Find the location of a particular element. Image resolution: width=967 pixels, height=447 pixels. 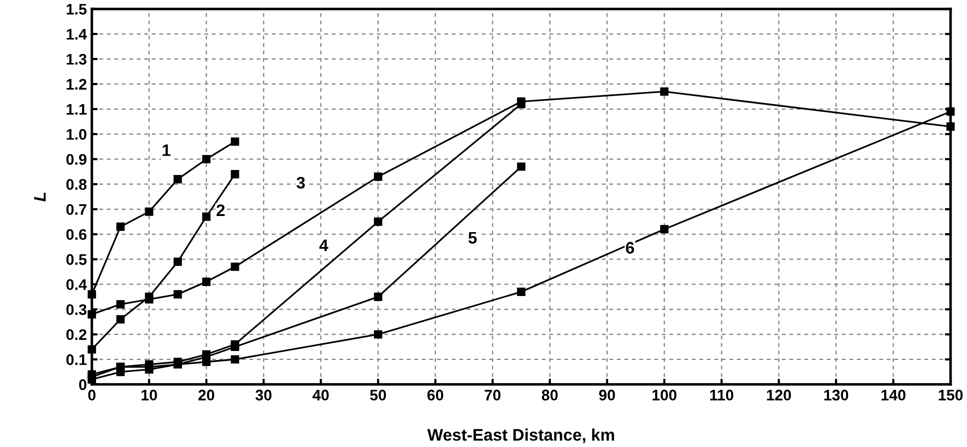

y-tick-label: 0 is located at coordinates (82, 384).